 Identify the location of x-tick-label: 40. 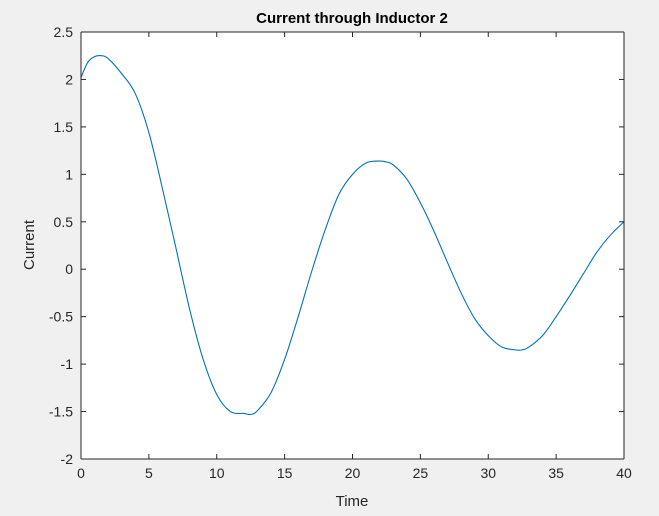
(624, 473).